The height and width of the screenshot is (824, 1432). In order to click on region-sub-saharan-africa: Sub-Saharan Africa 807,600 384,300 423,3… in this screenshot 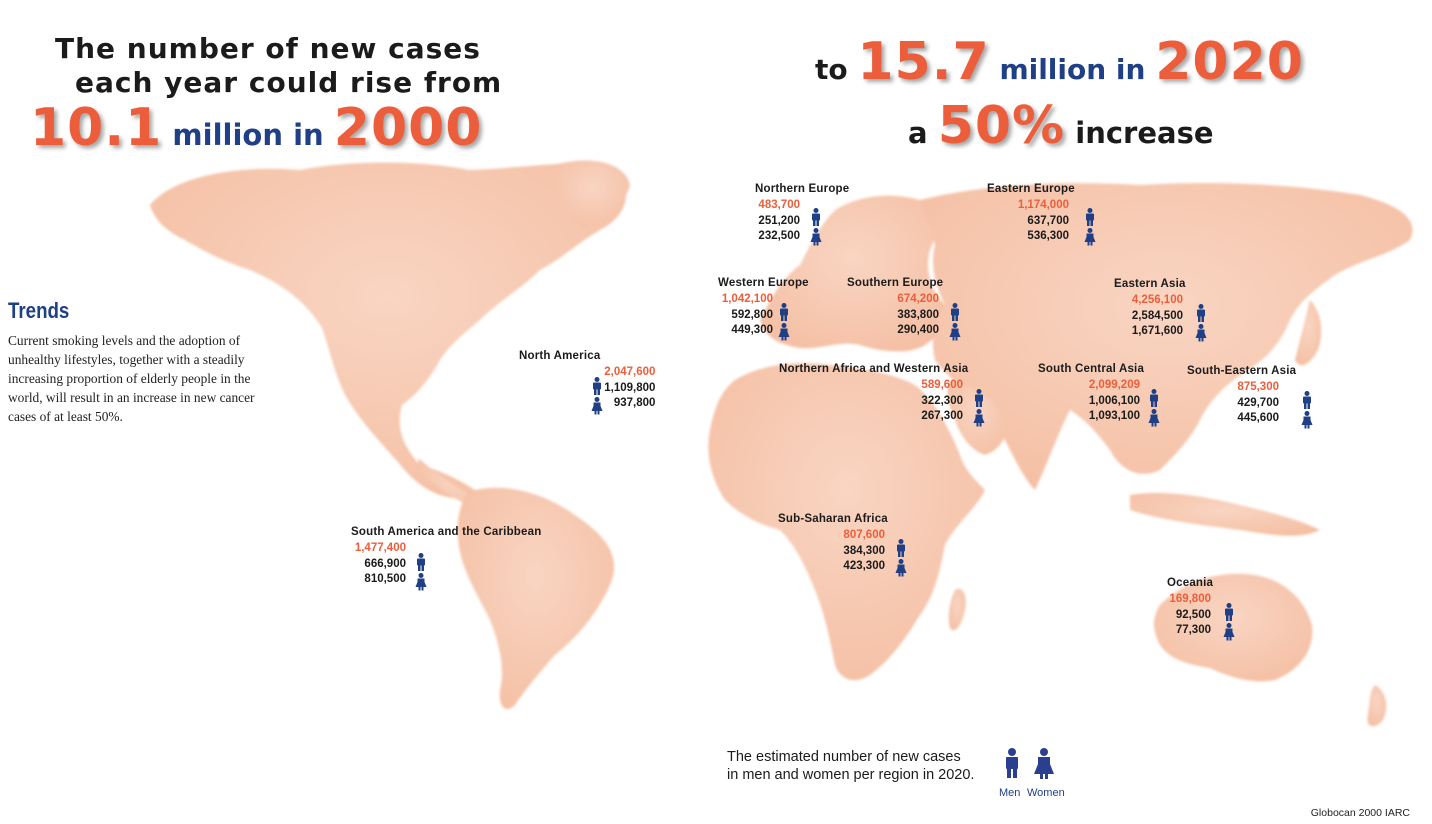, I will do `click(842, 544)`.